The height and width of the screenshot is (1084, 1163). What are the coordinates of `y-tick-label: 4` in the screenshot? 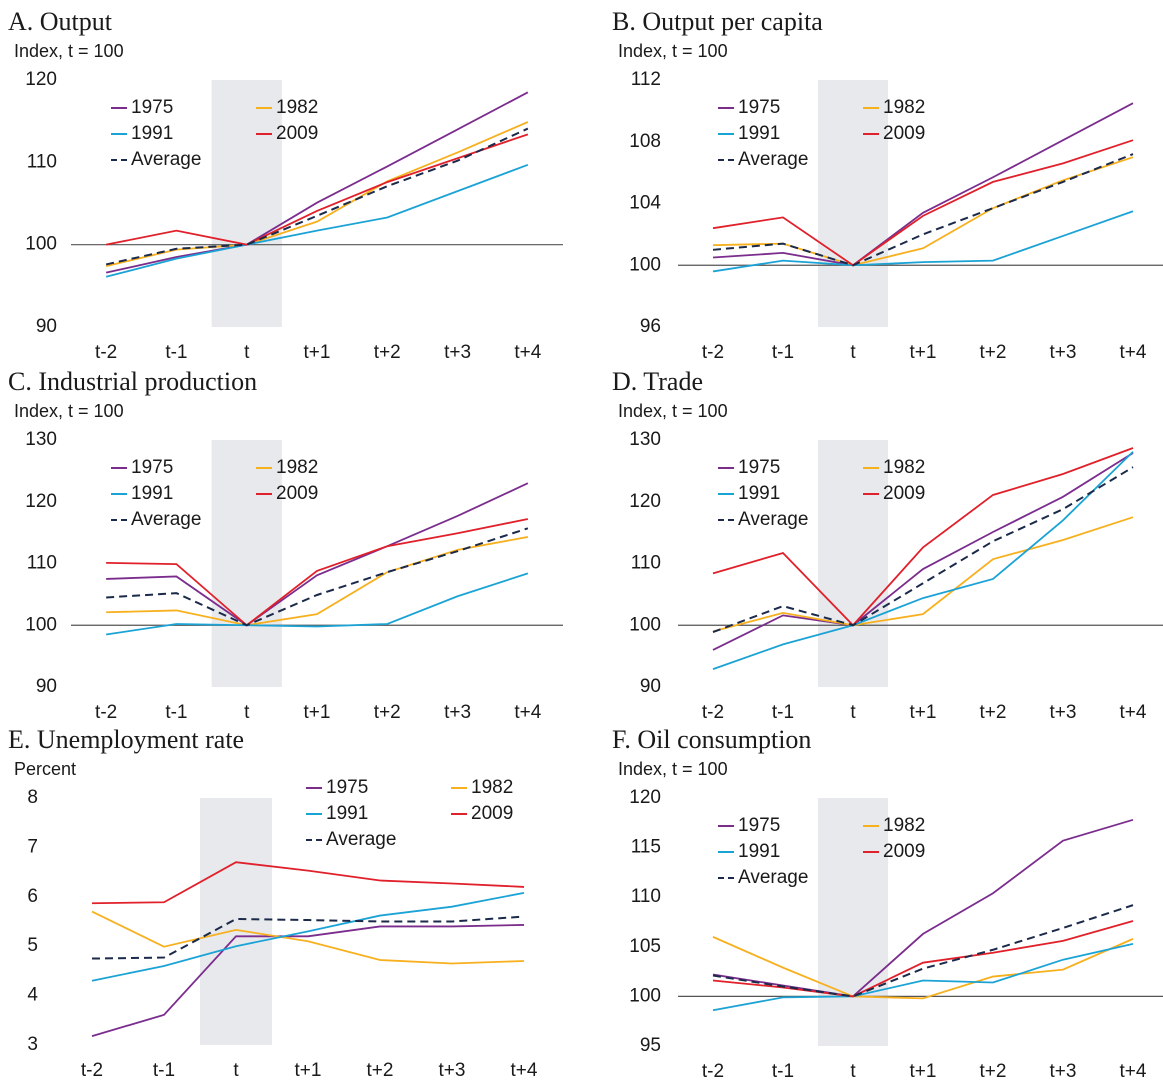 It's located at (32, 995).